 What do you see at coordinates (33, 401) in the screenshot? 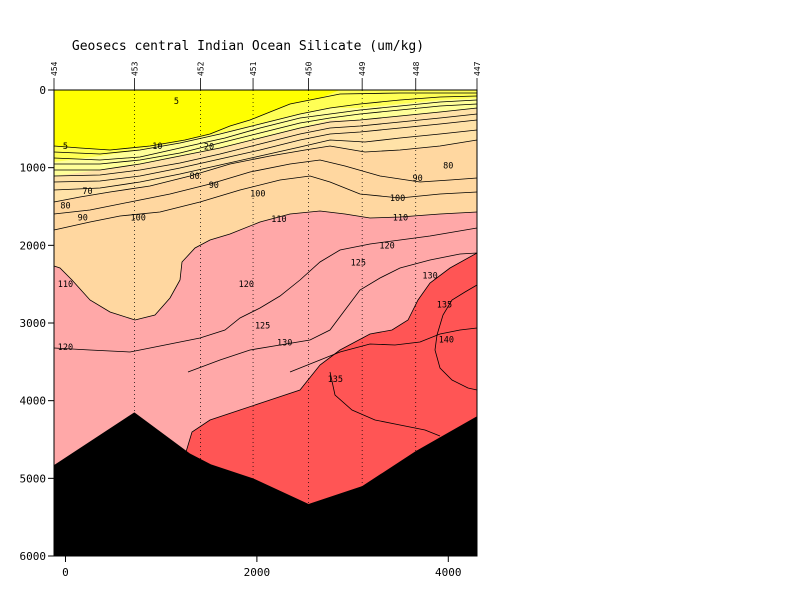
I see `y-tick-label: 4000` at bounding box center [33, 401].